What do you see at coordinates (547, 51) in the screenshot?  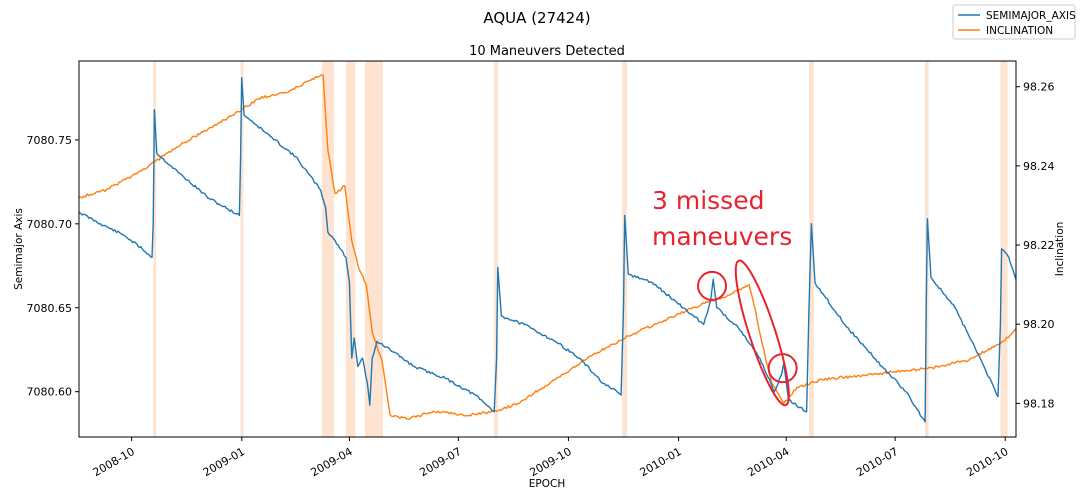 I see `chart-title: 10 Maneuvers Detected` at bounding box center [547, 51].